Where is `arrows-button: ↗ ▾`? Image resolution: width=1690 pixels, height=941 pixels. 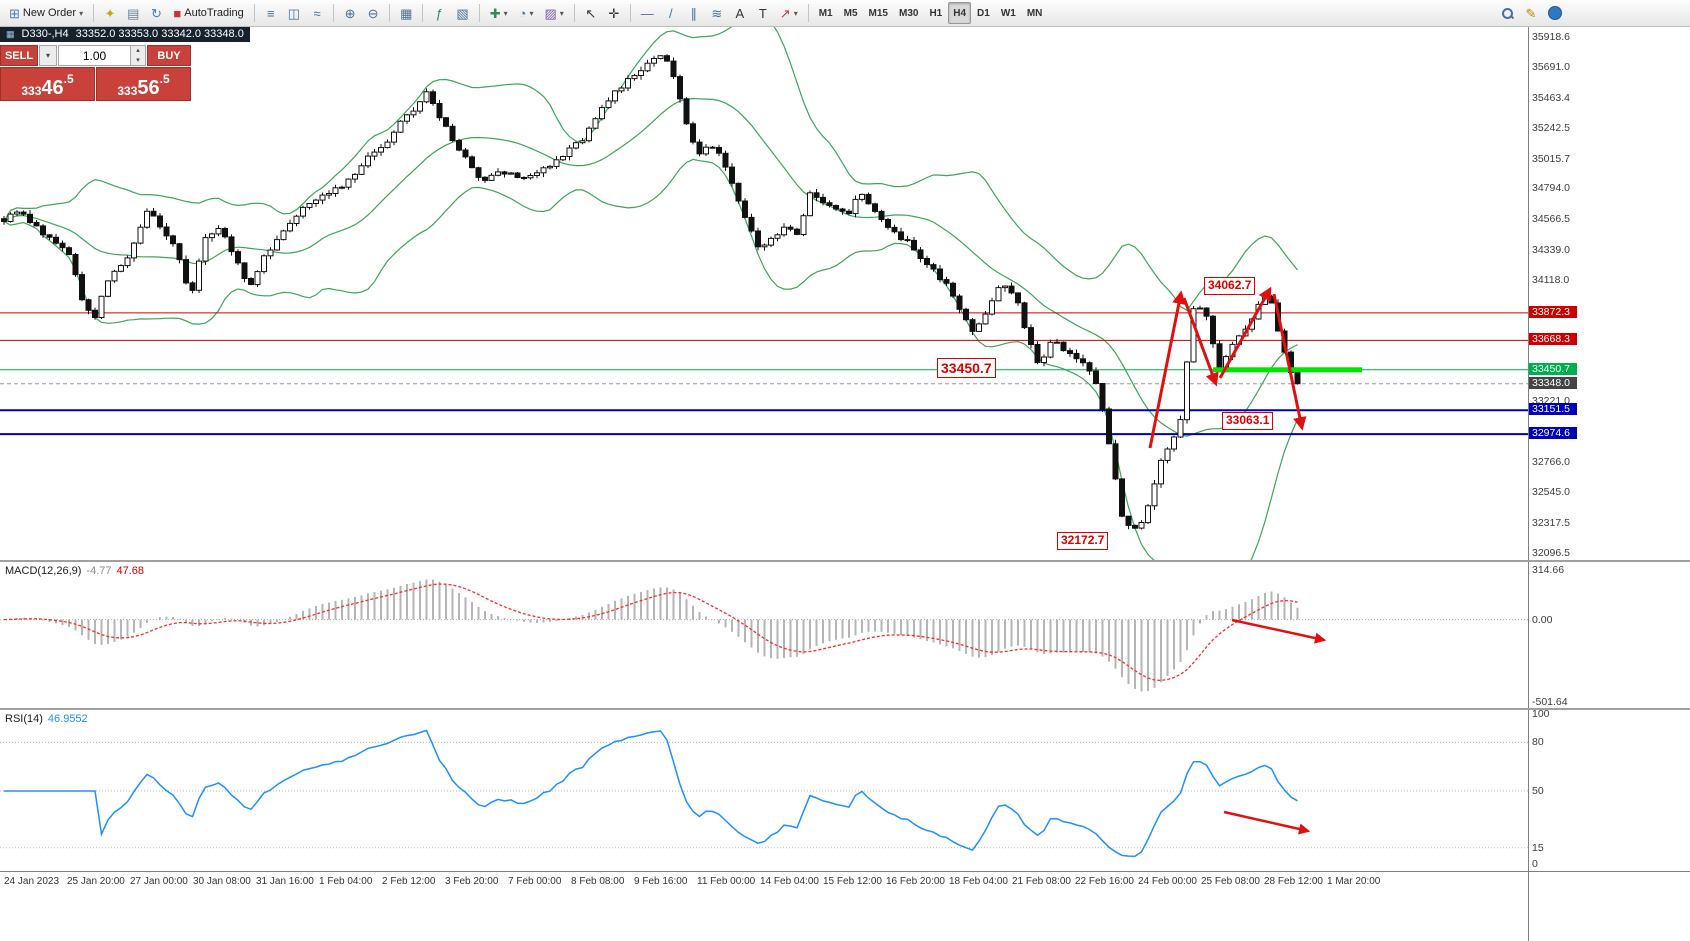
arrows-button: ↗ ▾ is located at coordinates (789, 13).